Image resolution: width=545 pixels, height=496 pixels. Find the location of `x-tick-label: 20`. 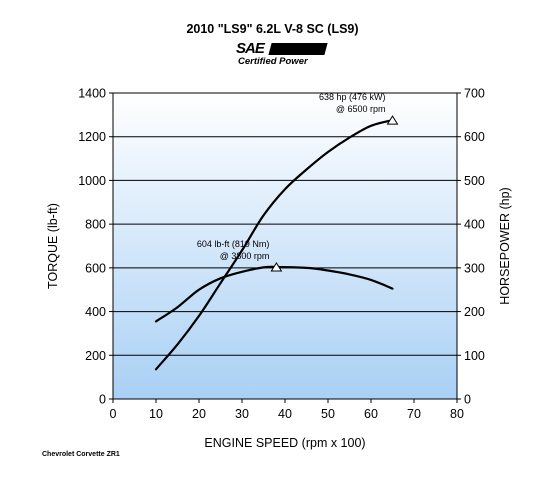

x-tick-label: 20 is located at coordinates (199, 414).